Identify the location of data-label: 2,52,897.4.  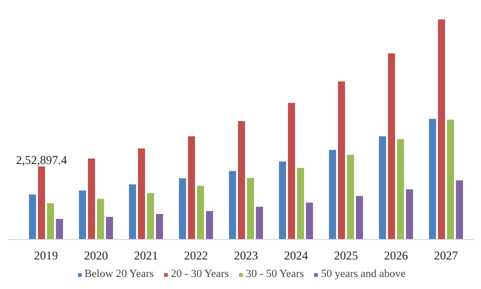
(41, 160).